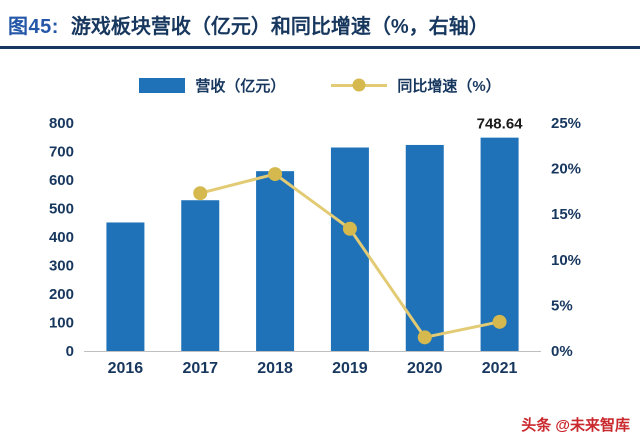 The image size is (640, 443). Describe the element at coordinates (33, 27) in the screenshot. I see `figure-number: 图45:` at that location.